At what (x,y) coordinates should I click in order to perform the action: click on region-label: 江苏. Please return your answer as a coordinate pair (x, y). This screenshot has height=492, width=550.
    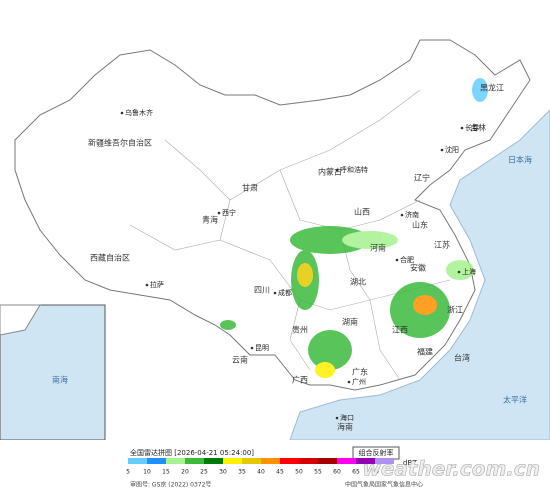
    Looking at the image, I should click on (442, 245).